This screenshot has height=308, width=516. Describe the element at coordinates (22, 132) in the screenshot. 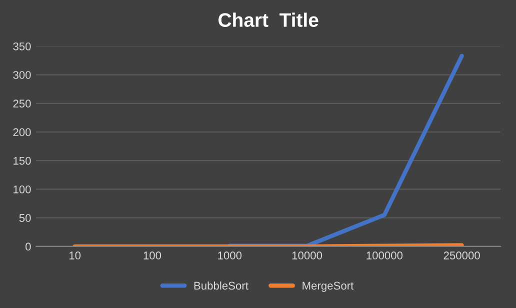

I see `y-tick-label: 200` at that location.